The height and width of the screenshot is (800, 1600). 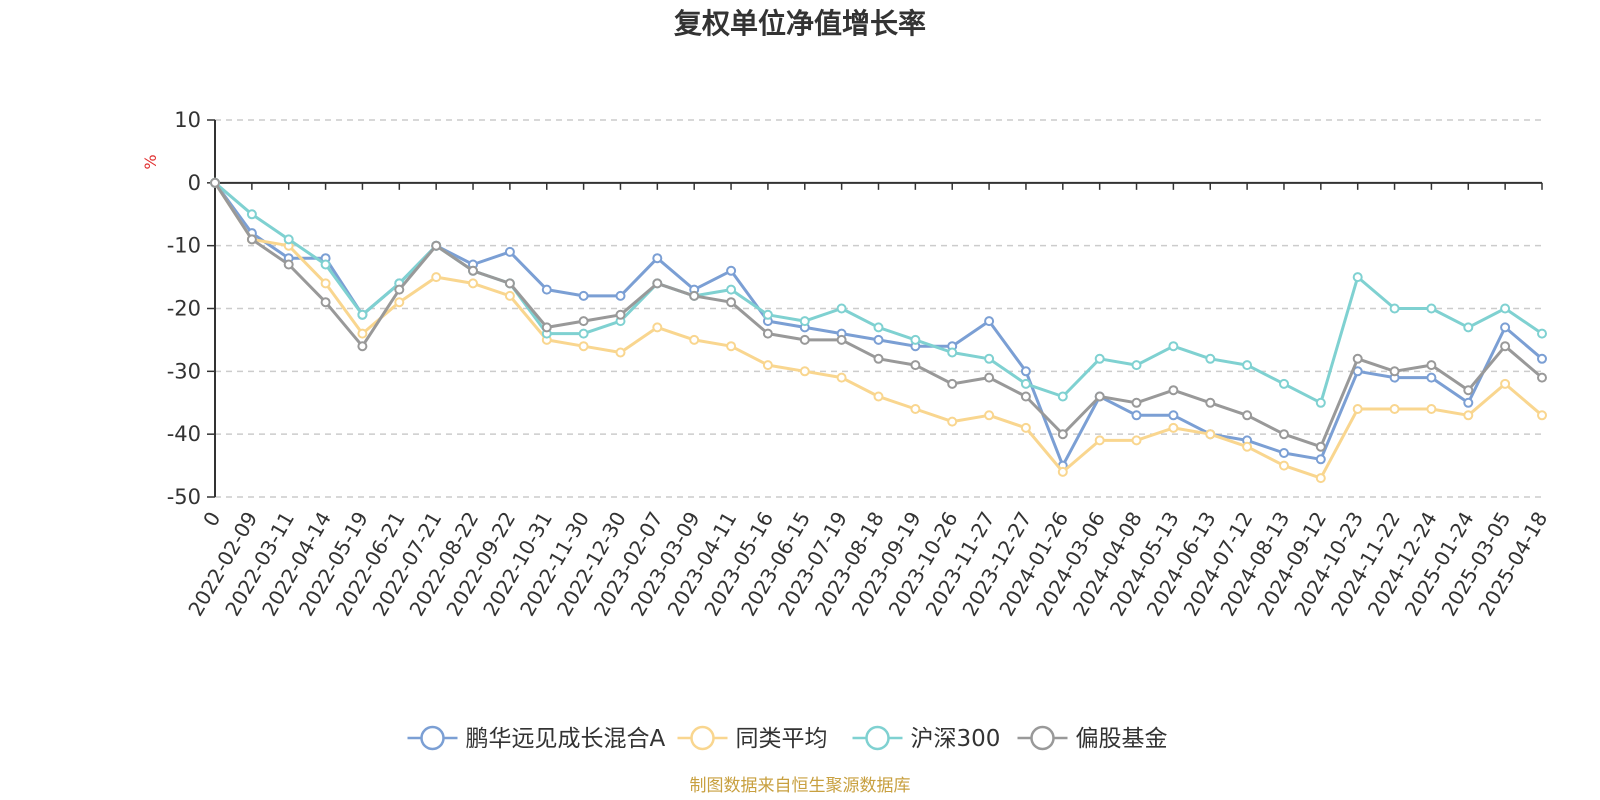 I want to click on source-note: 制图数据来自恒生聚源数据库, so click(x=800, y=786).